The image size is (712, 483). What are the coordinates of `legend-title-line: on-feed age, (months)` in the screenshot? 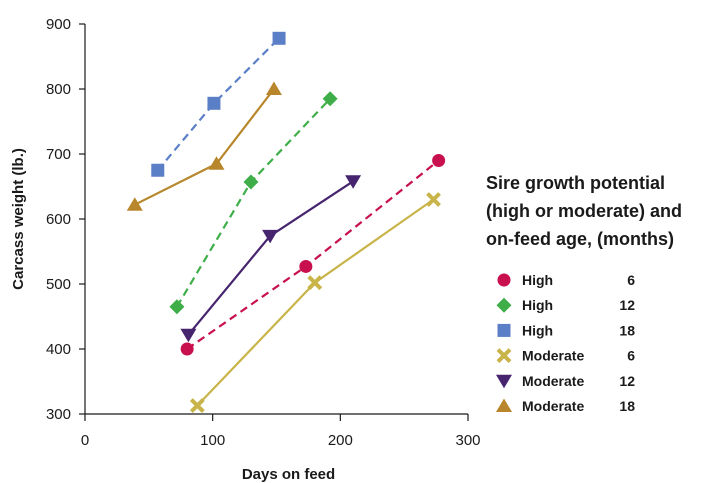 It's located at (580, 239).